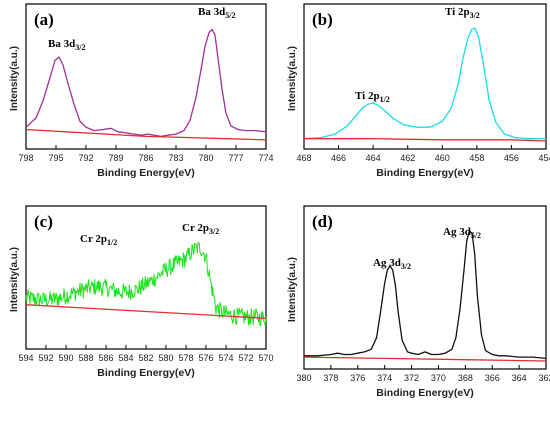 This screenshot has width=550, height=421. I want to click on x-tick-label: 789, so click(115, 158).